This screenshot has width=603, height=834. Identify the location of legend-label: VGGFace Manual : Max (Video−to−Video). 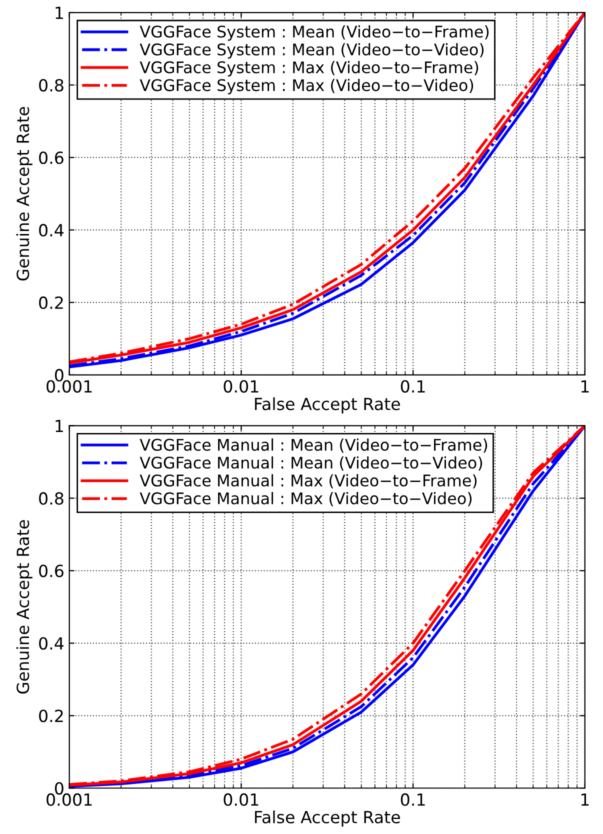
(306, 499).